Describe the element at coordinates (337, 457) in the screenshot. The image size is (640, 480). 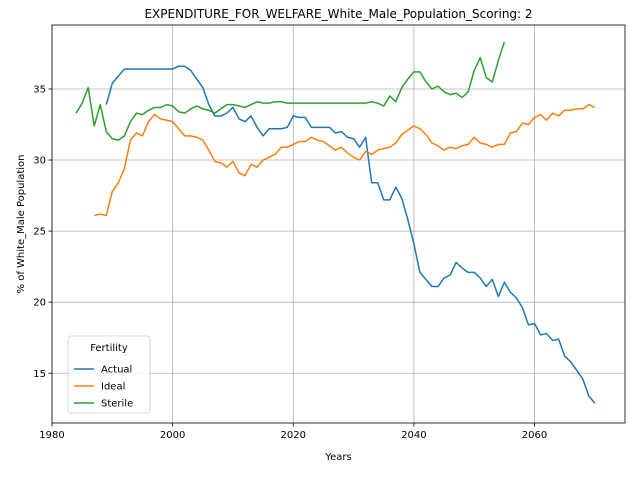
I see `x-axis-label: Years` at that location.